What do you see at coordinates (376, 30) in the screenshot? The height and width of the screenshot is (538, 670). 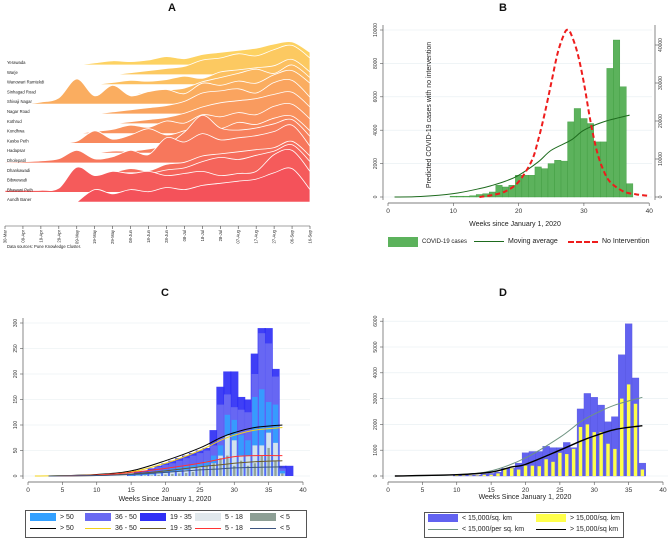 I see `y-tick-label: 10000` at bounding box center [376, 30].